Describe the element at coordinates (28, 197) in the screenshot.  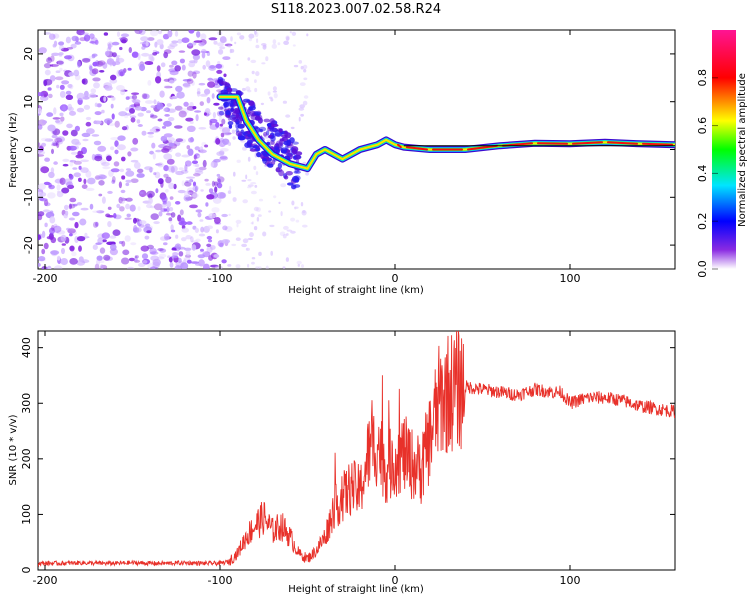
I see `y-tick-label: -10` at that location.